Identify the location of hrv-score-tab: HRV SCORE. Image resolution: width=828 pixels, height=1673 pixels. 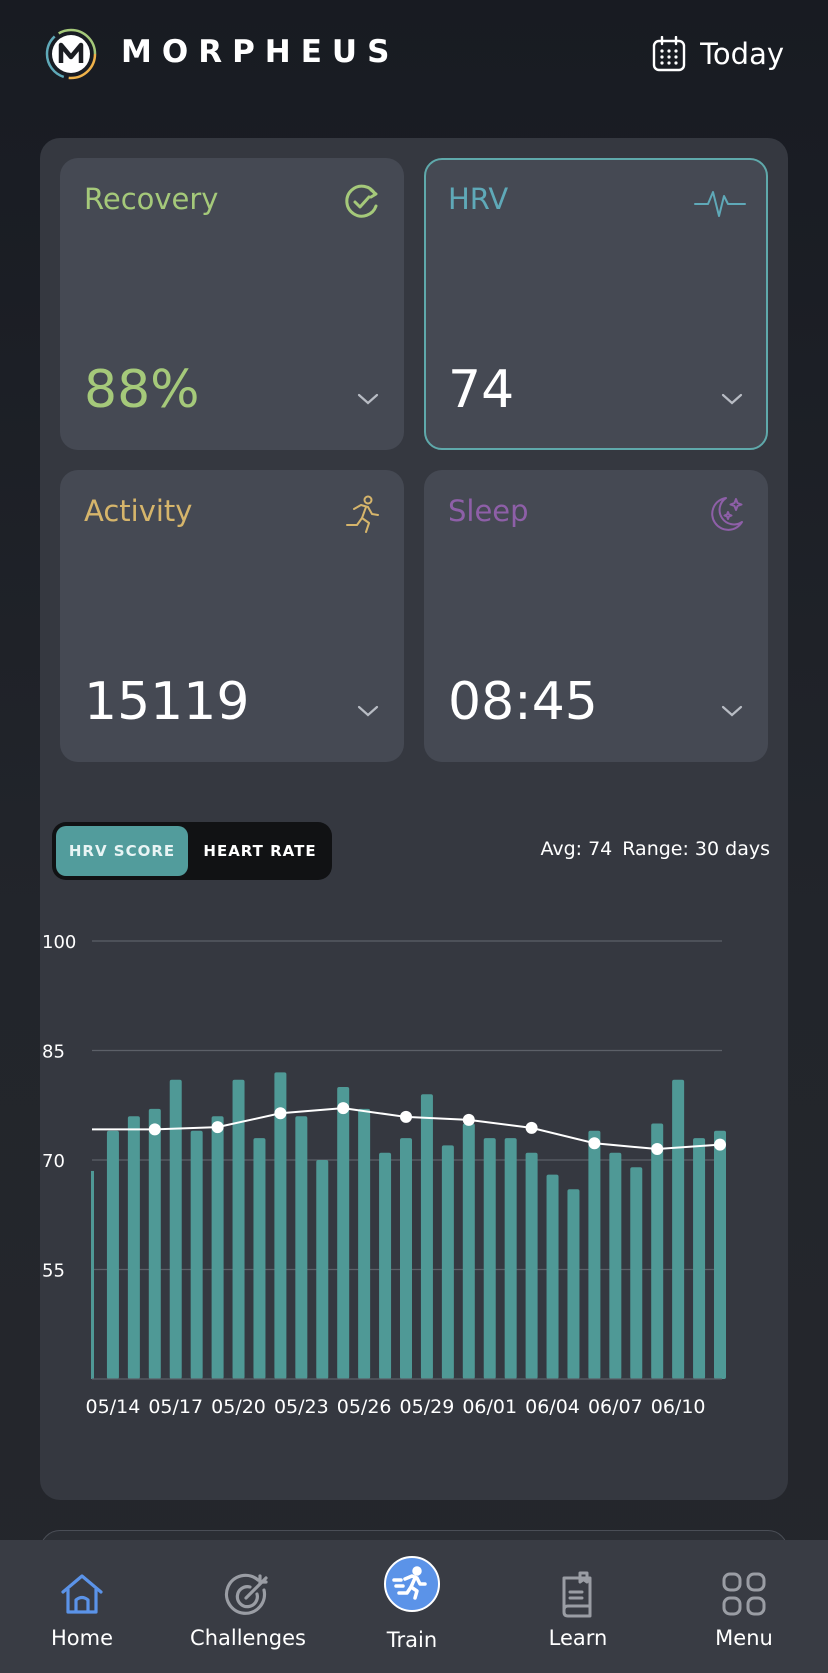
(122, 851).